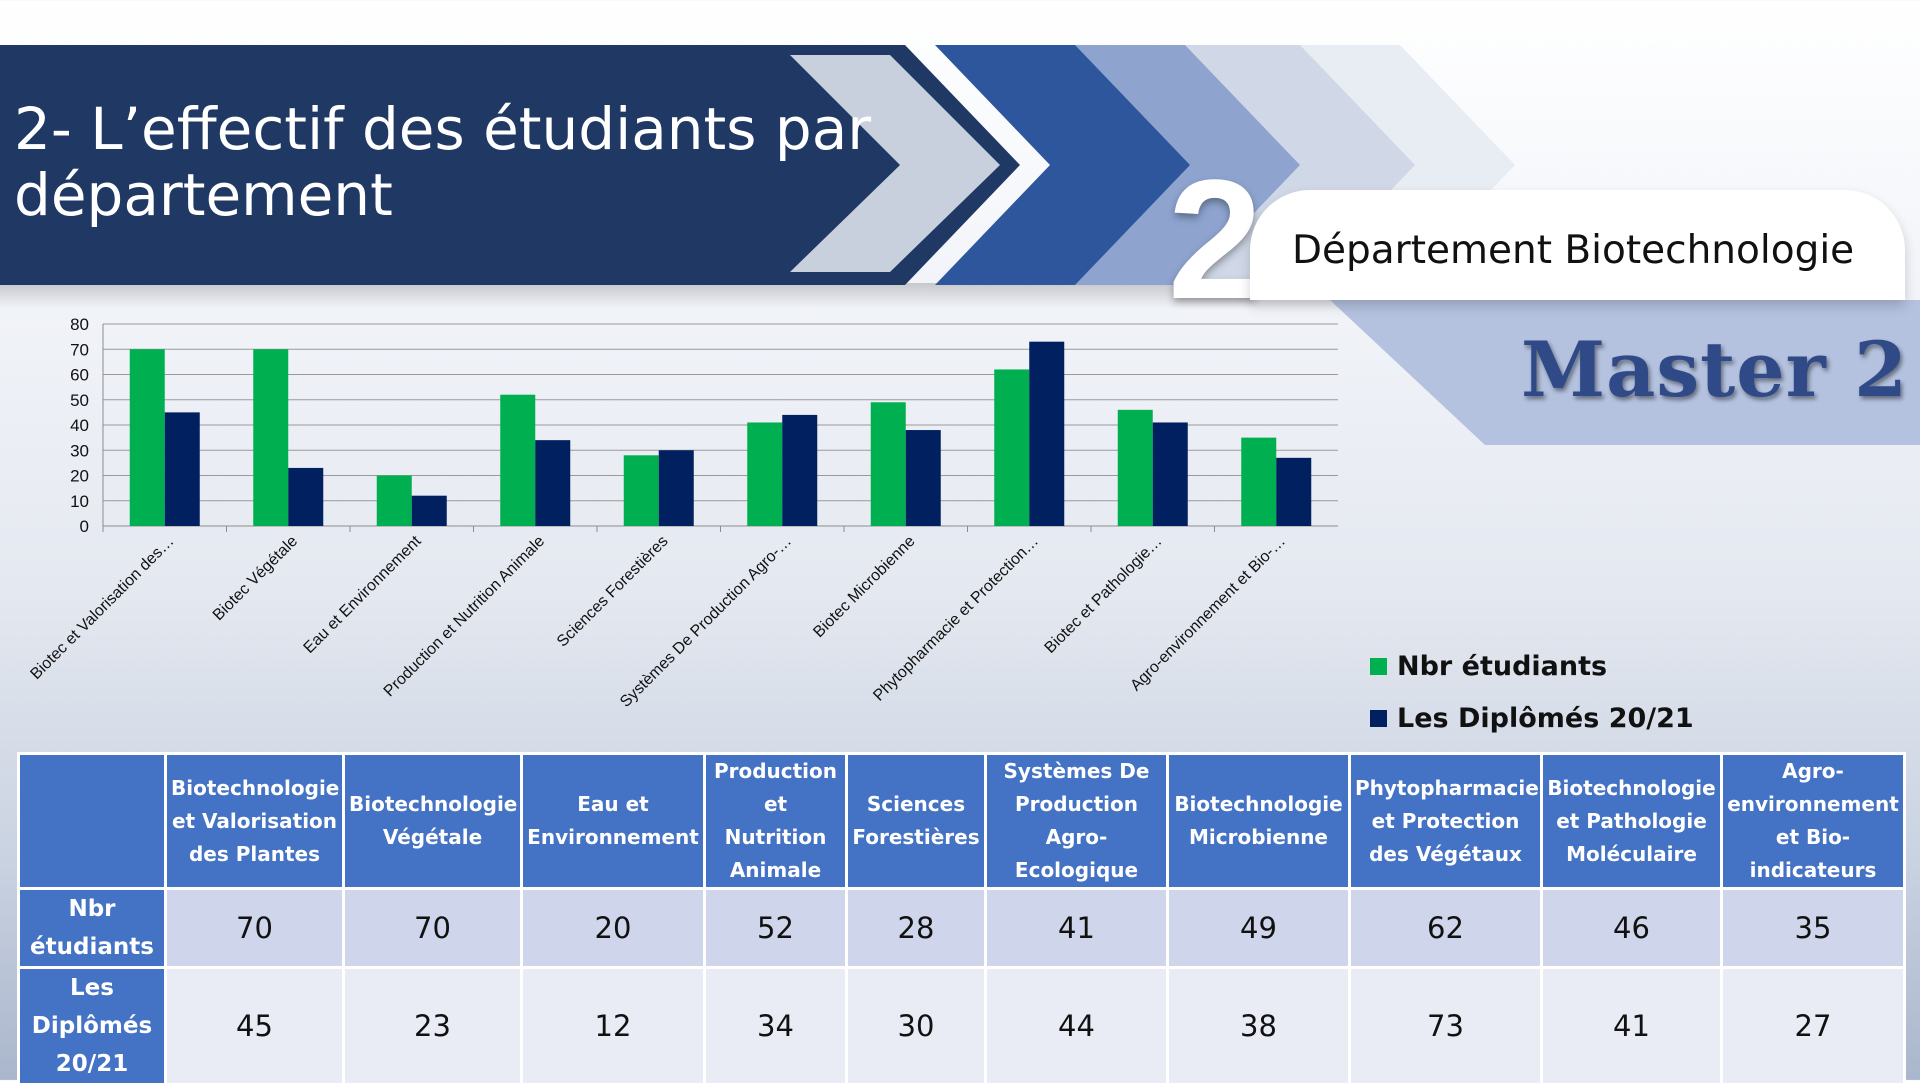 The image size is (1920, 1086). What do you see at coordinates (895, 163) in the screenshot?
I see `chevron-1-light` at bounding box center [895, 163].